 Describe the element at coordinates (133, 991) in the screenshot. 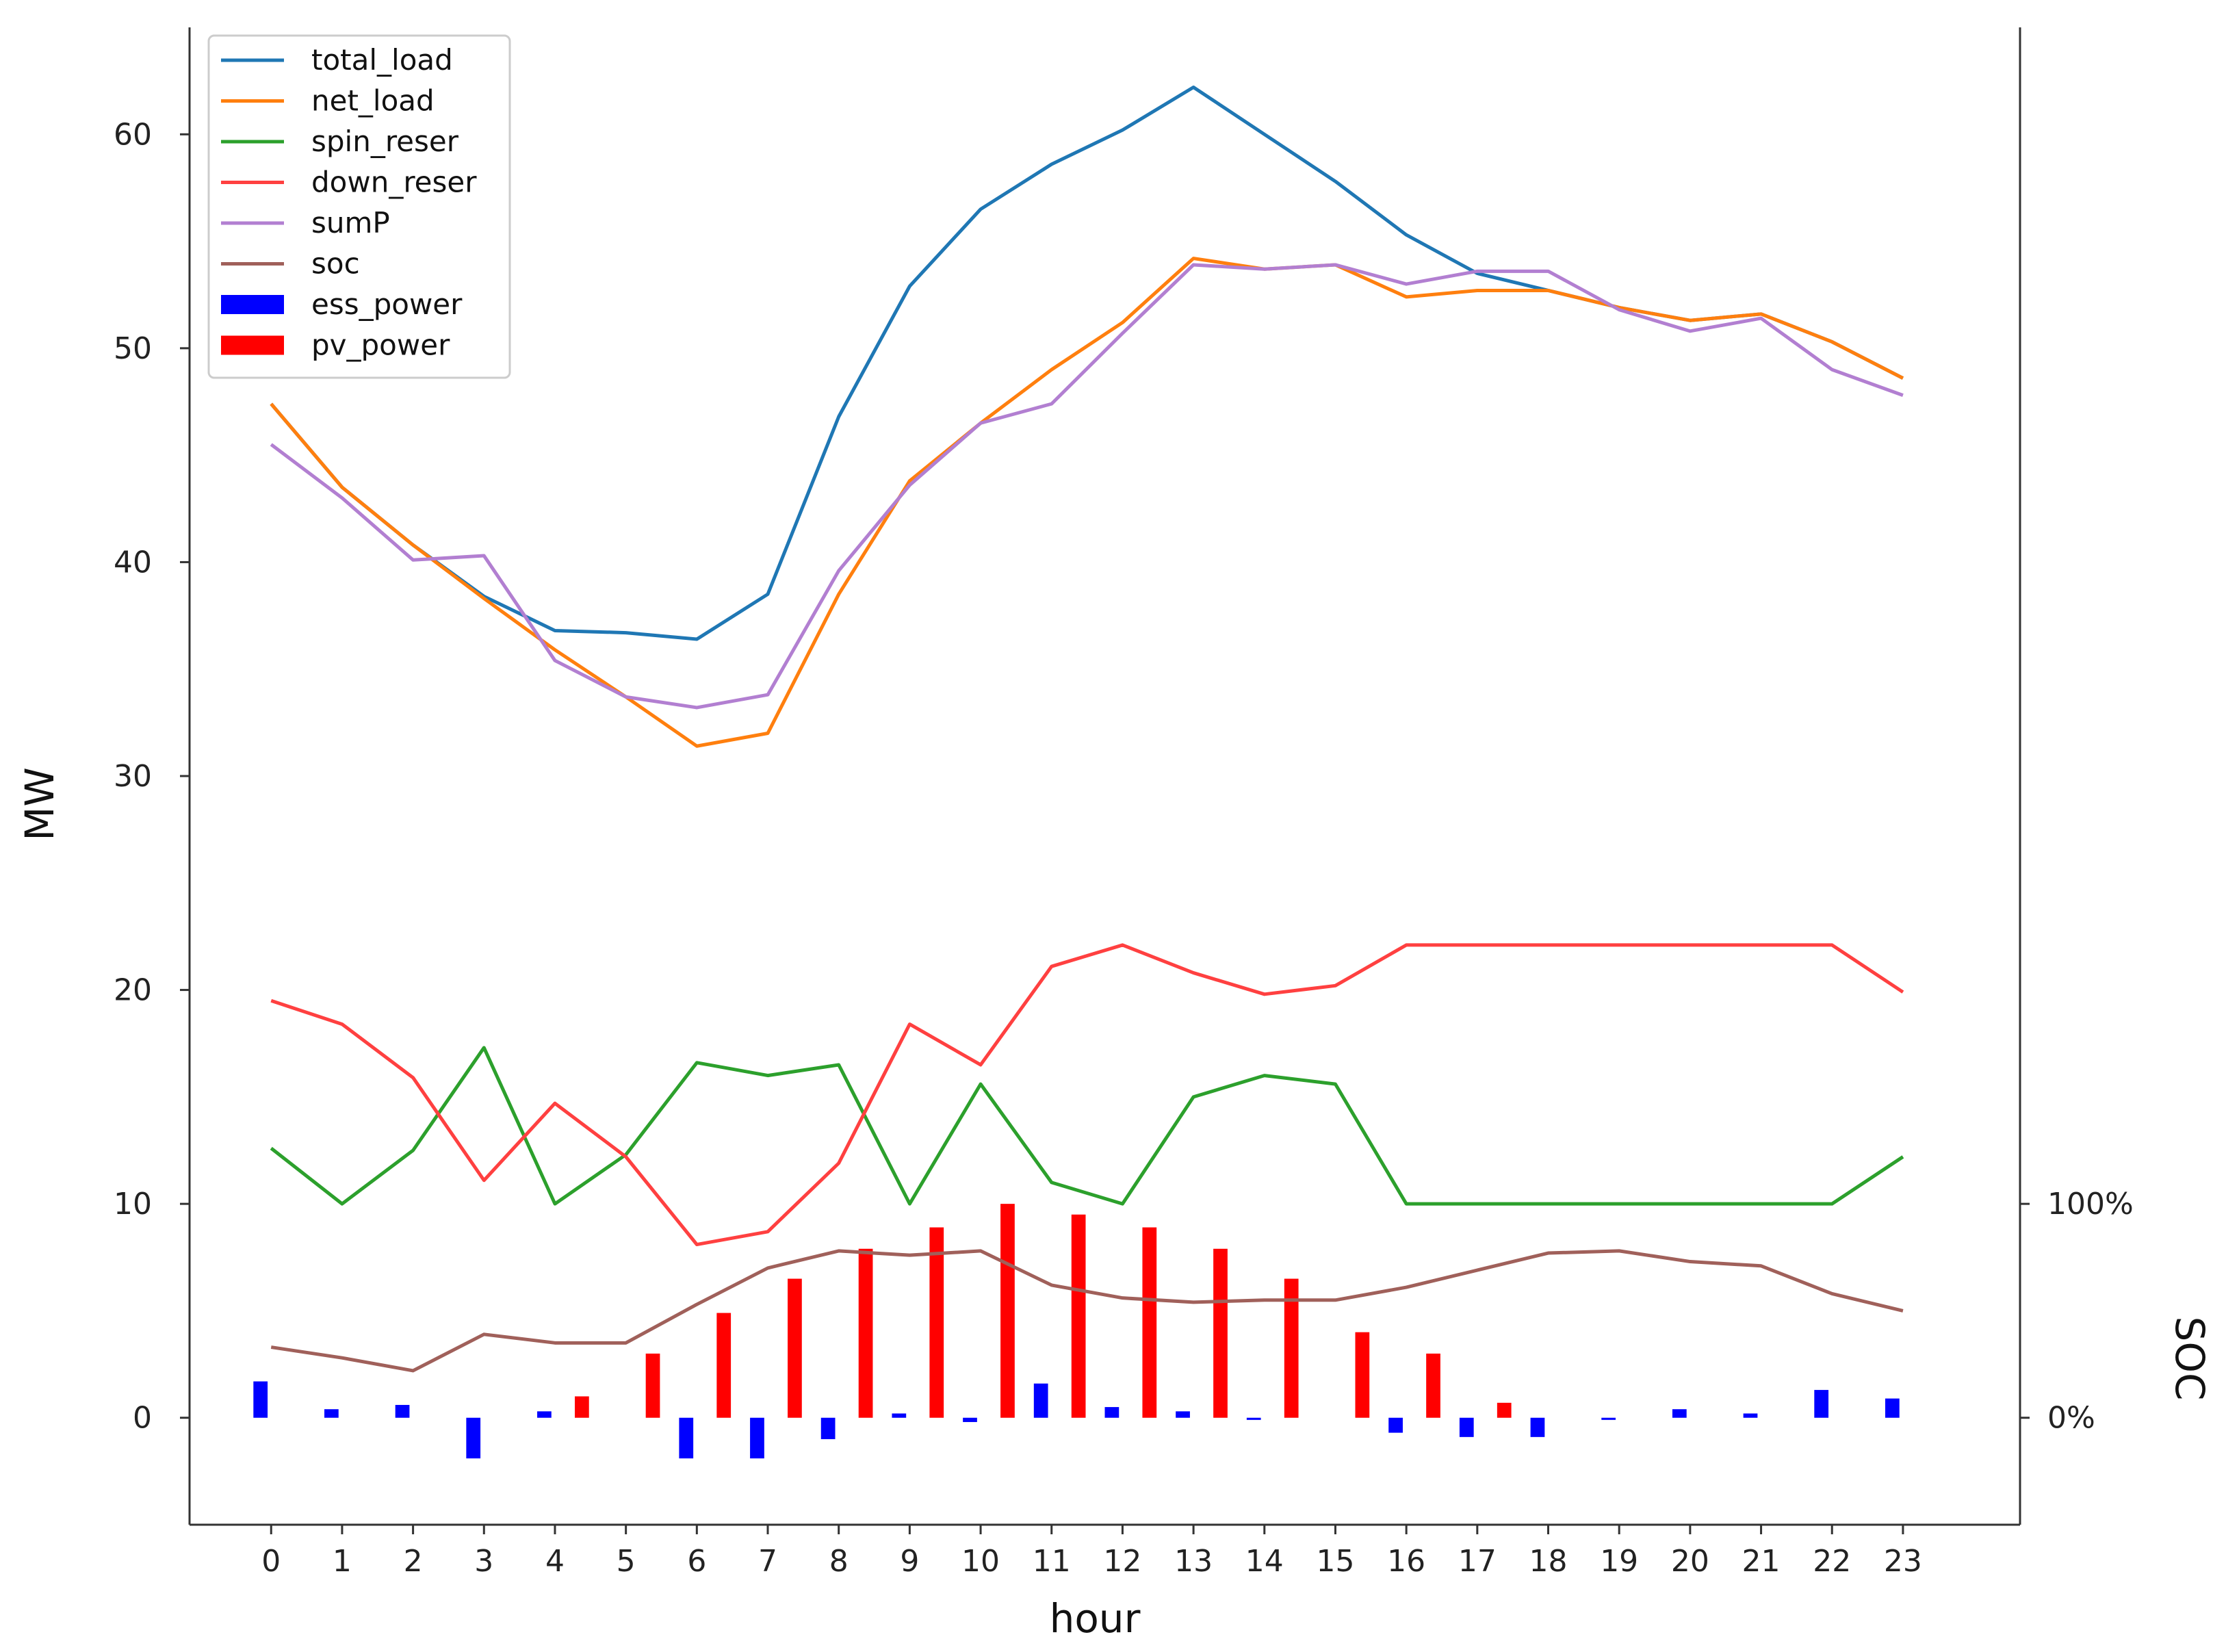

I see `y-tick-label-20: 20` at that location.